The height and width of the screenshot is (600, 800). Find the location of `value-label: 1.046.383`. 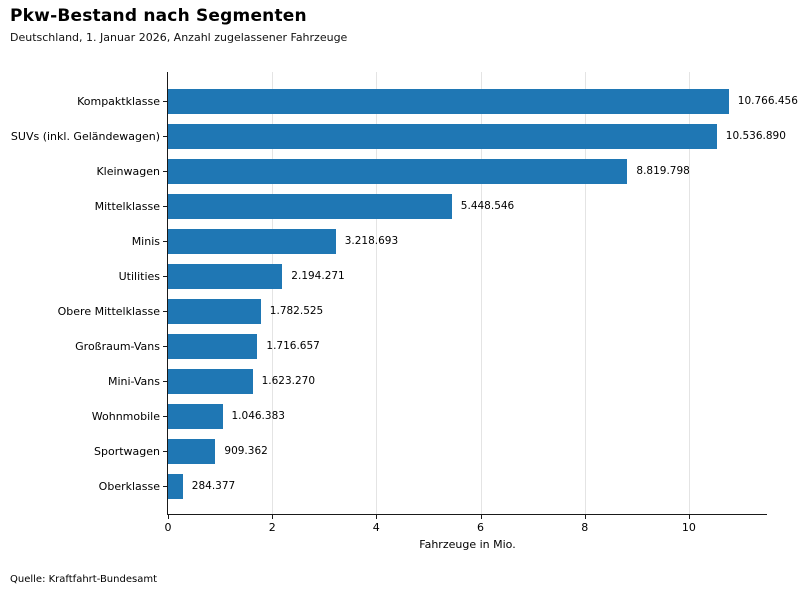

value-label: 1.046.383 is located at coordinates (258, 416).